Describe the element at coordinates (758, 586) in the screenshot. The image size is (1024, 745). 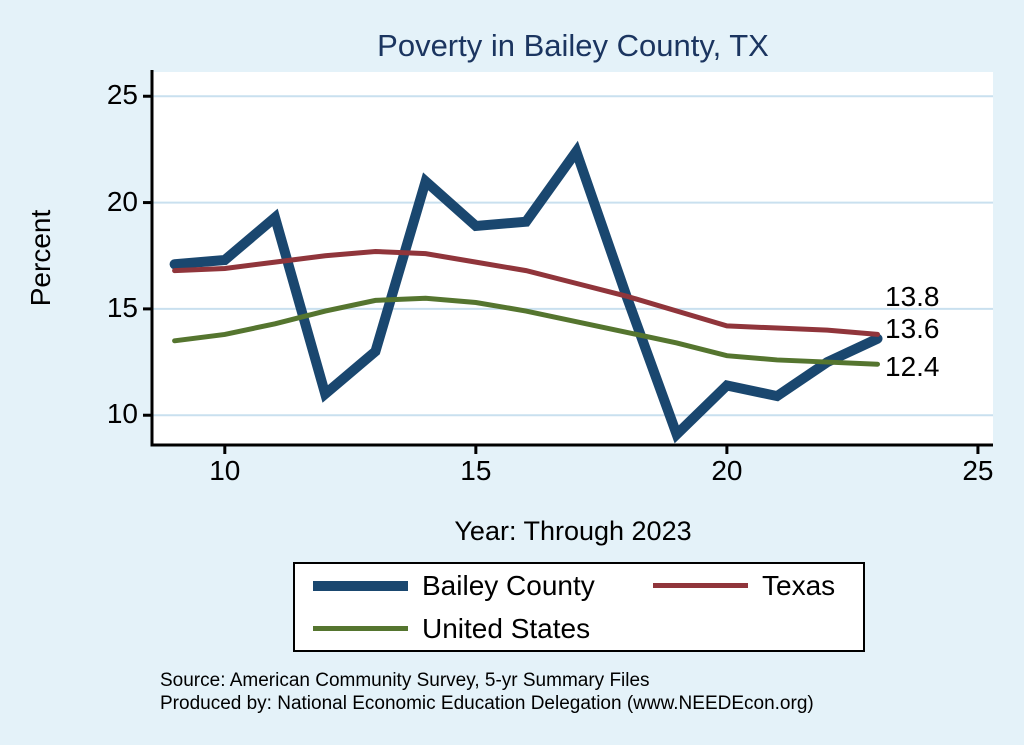
I see `legend-item-texas: Texas` at that location.